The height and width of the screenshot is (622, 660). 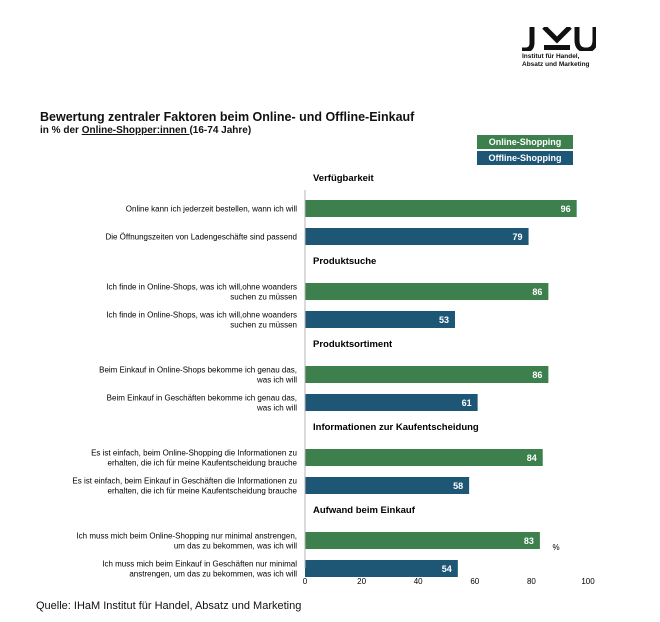 I want to click on data-label: 58, so click(x=458, y=486).